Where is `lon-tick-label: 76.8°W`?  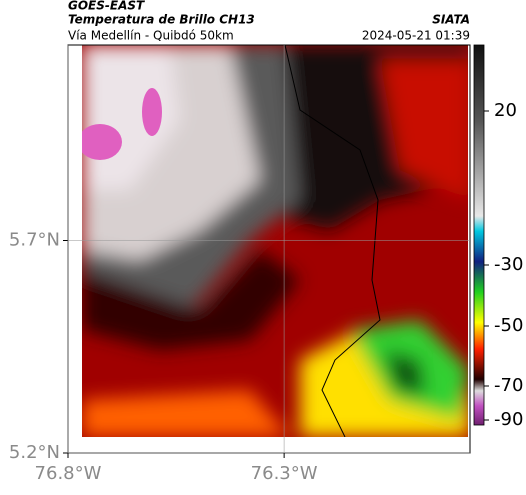 lon-tick-label: 76.8°W is located at coordinates (68, 473).